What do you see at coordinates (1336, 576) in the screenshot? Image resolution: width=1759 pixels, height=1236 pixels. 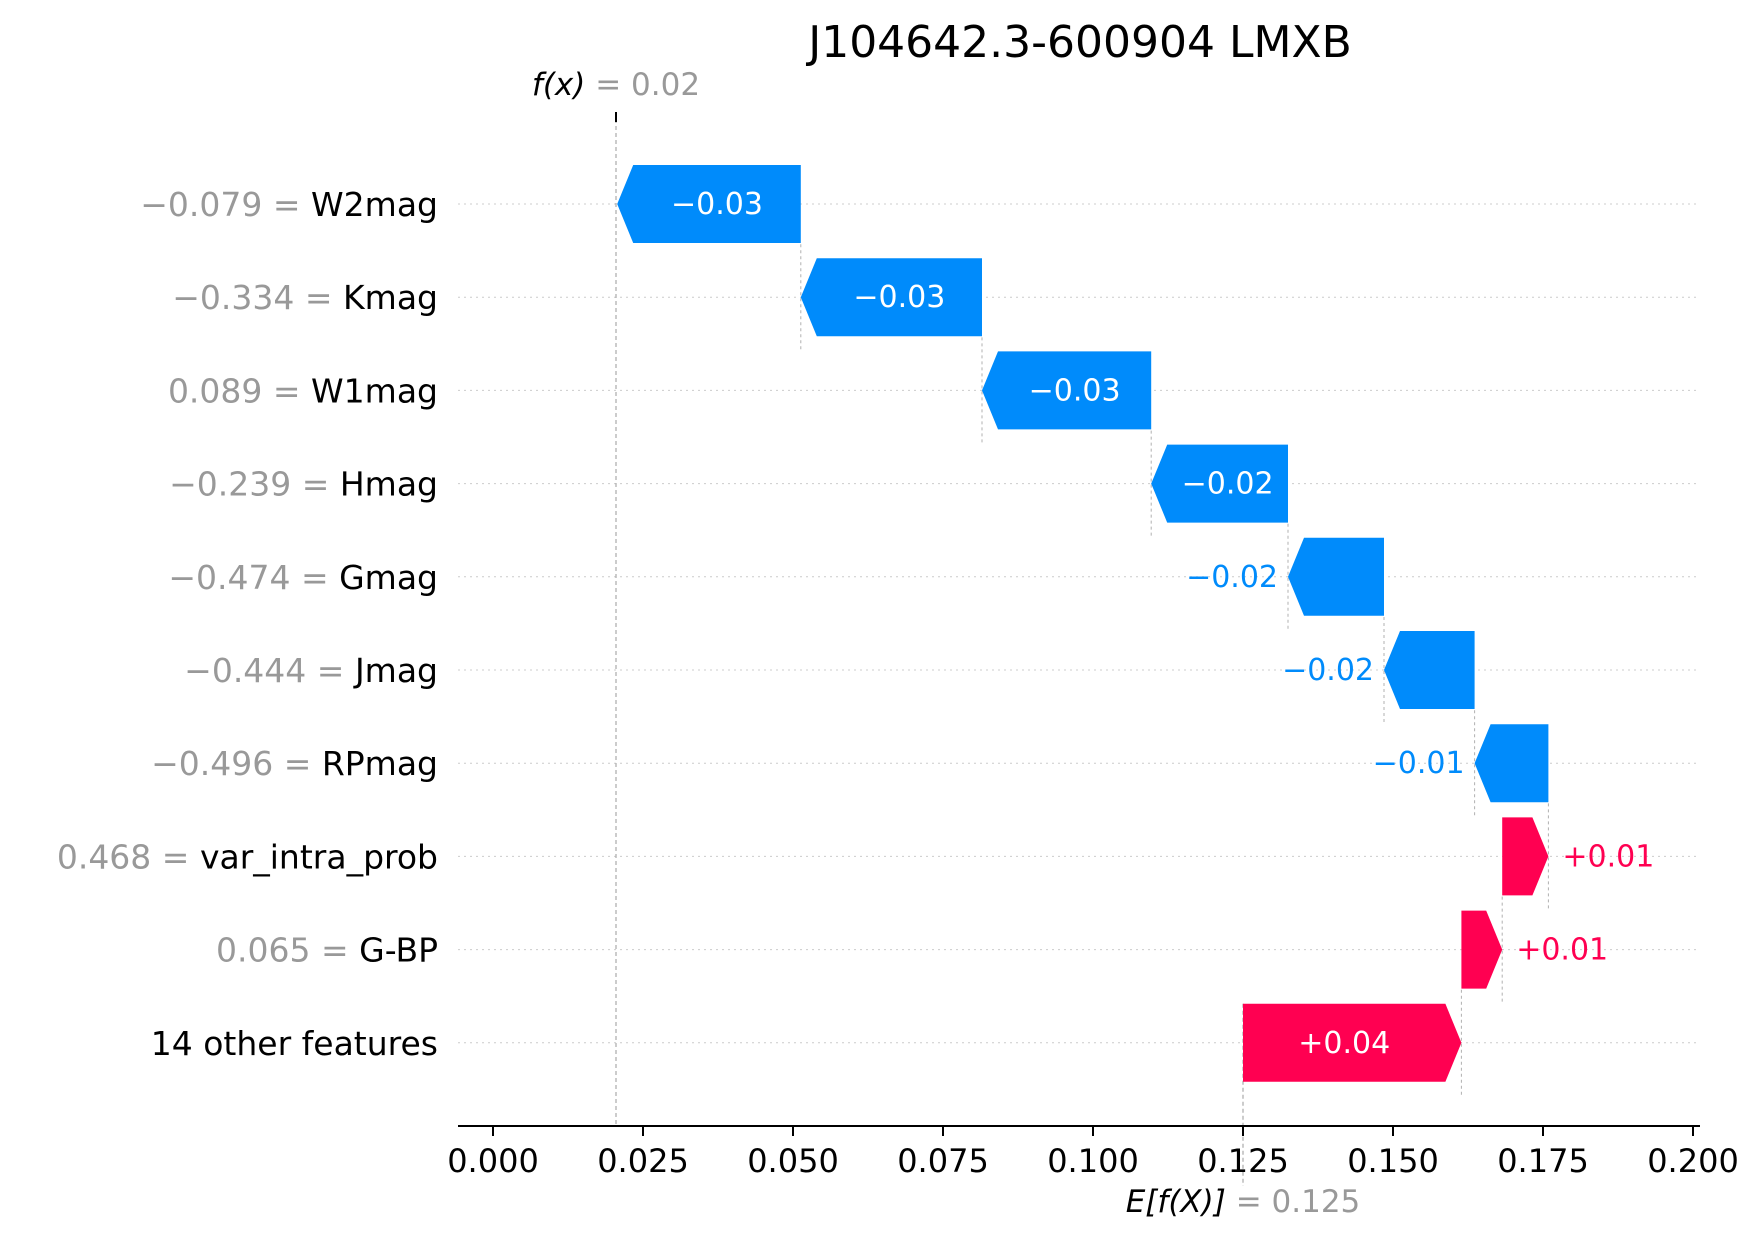 I see `bar-gmag` at bounding box center [1336, 576].